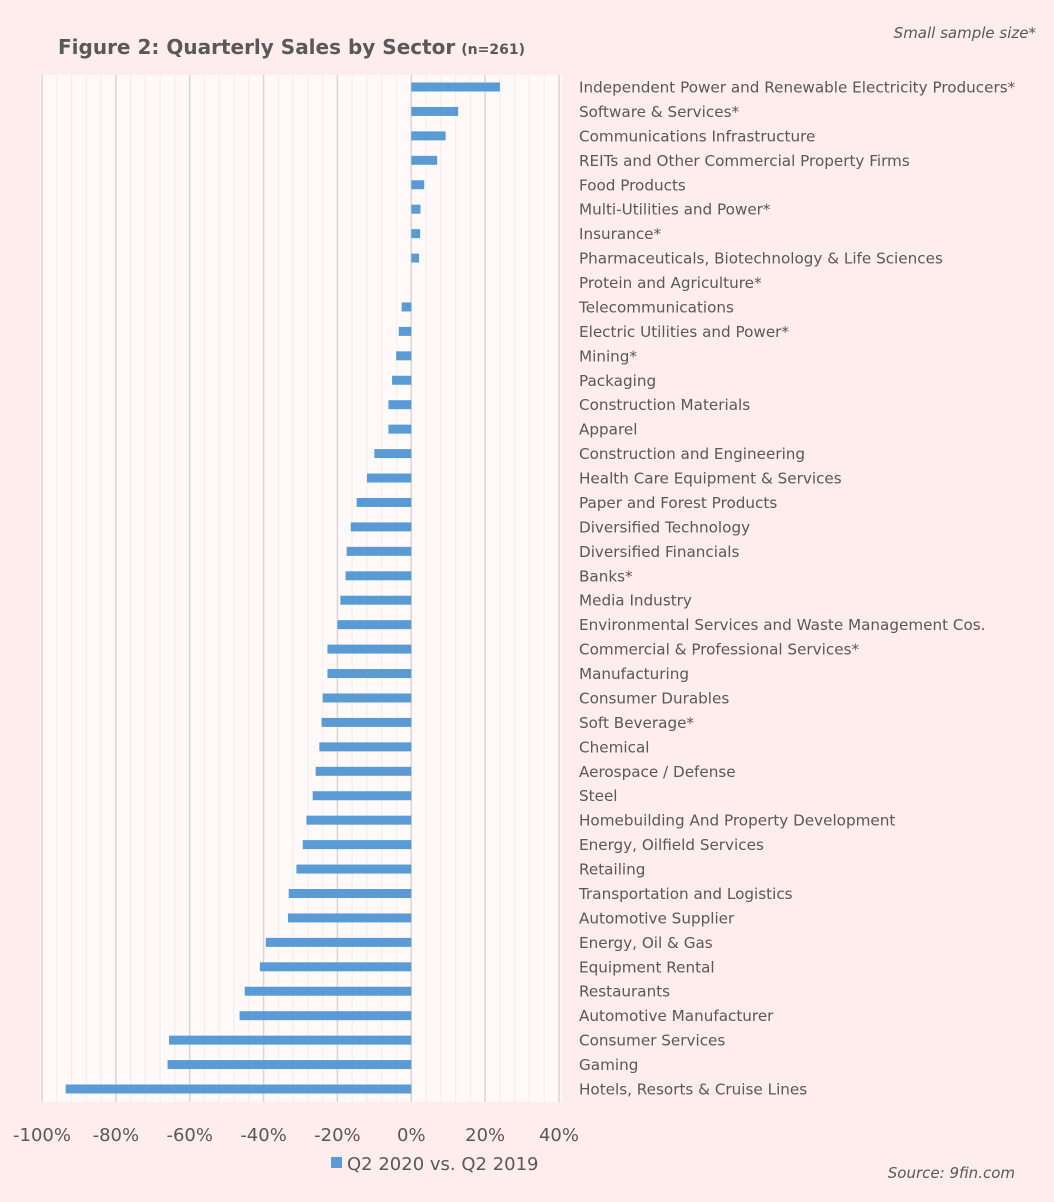  Describe the element at coordinates (654, 698) in the screenshot. I see `category-label: Consumer Durables` at that location.